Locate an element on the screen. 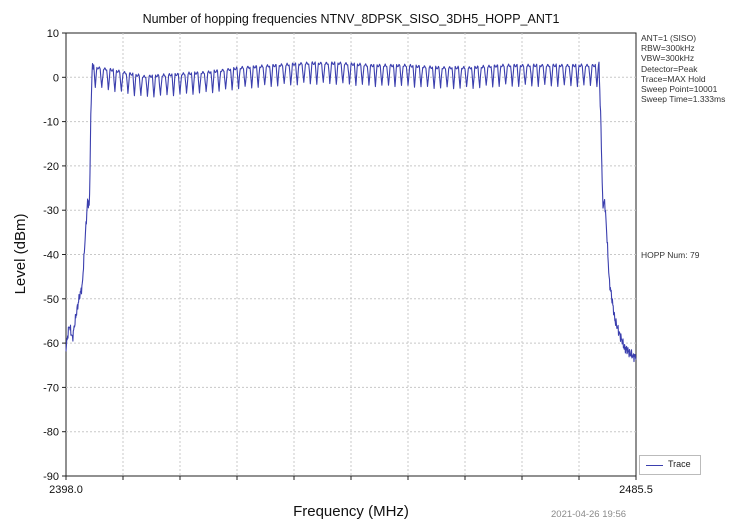  x-axis-label: Frequency (MHz) is located at coordinates (351, 511).